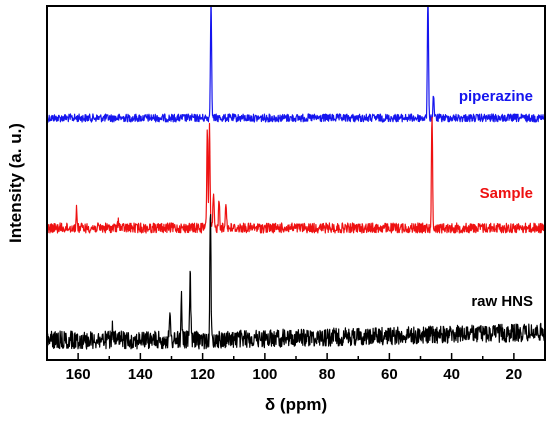 The image size is (550, 444). I want to click on series-label-sample: Sample, so click(506, 193).